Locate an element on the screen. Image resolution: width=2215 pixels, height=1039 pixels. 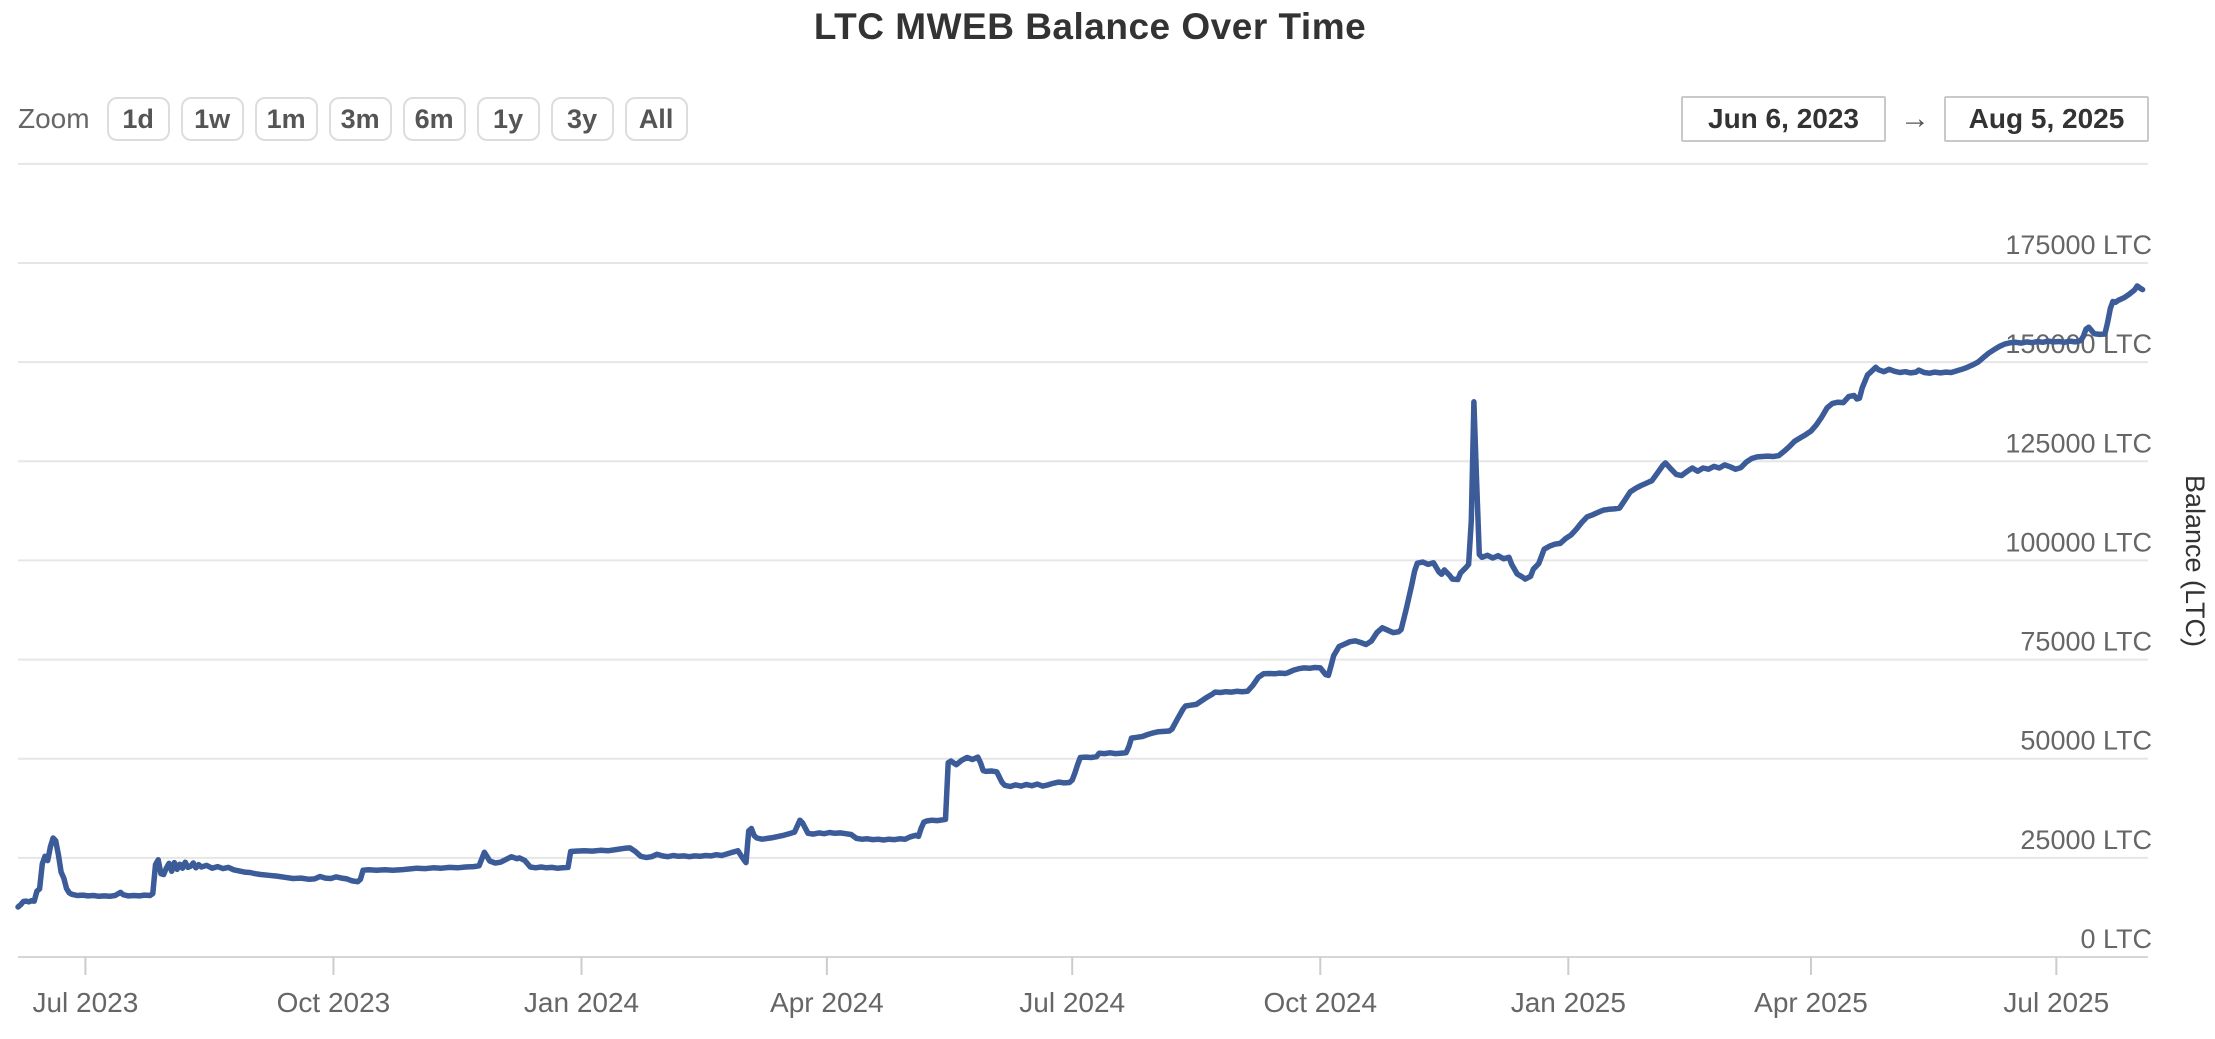
zoom-button-3m: 3m is located at coordinates (360, 119).